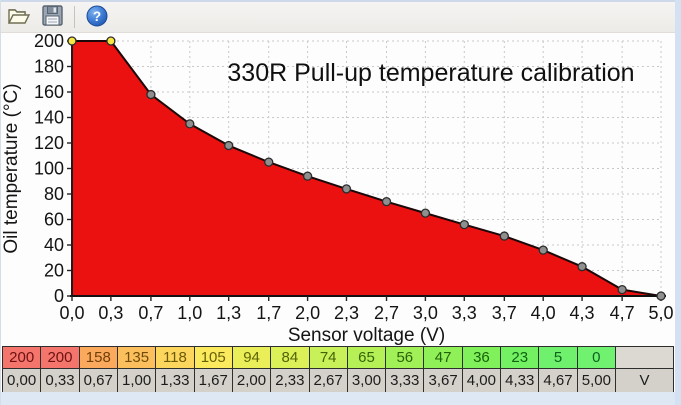  Describe the element at coordinates (213, 380) in the screenshot. I see `voltage-cell-5: 1,67` at that location.